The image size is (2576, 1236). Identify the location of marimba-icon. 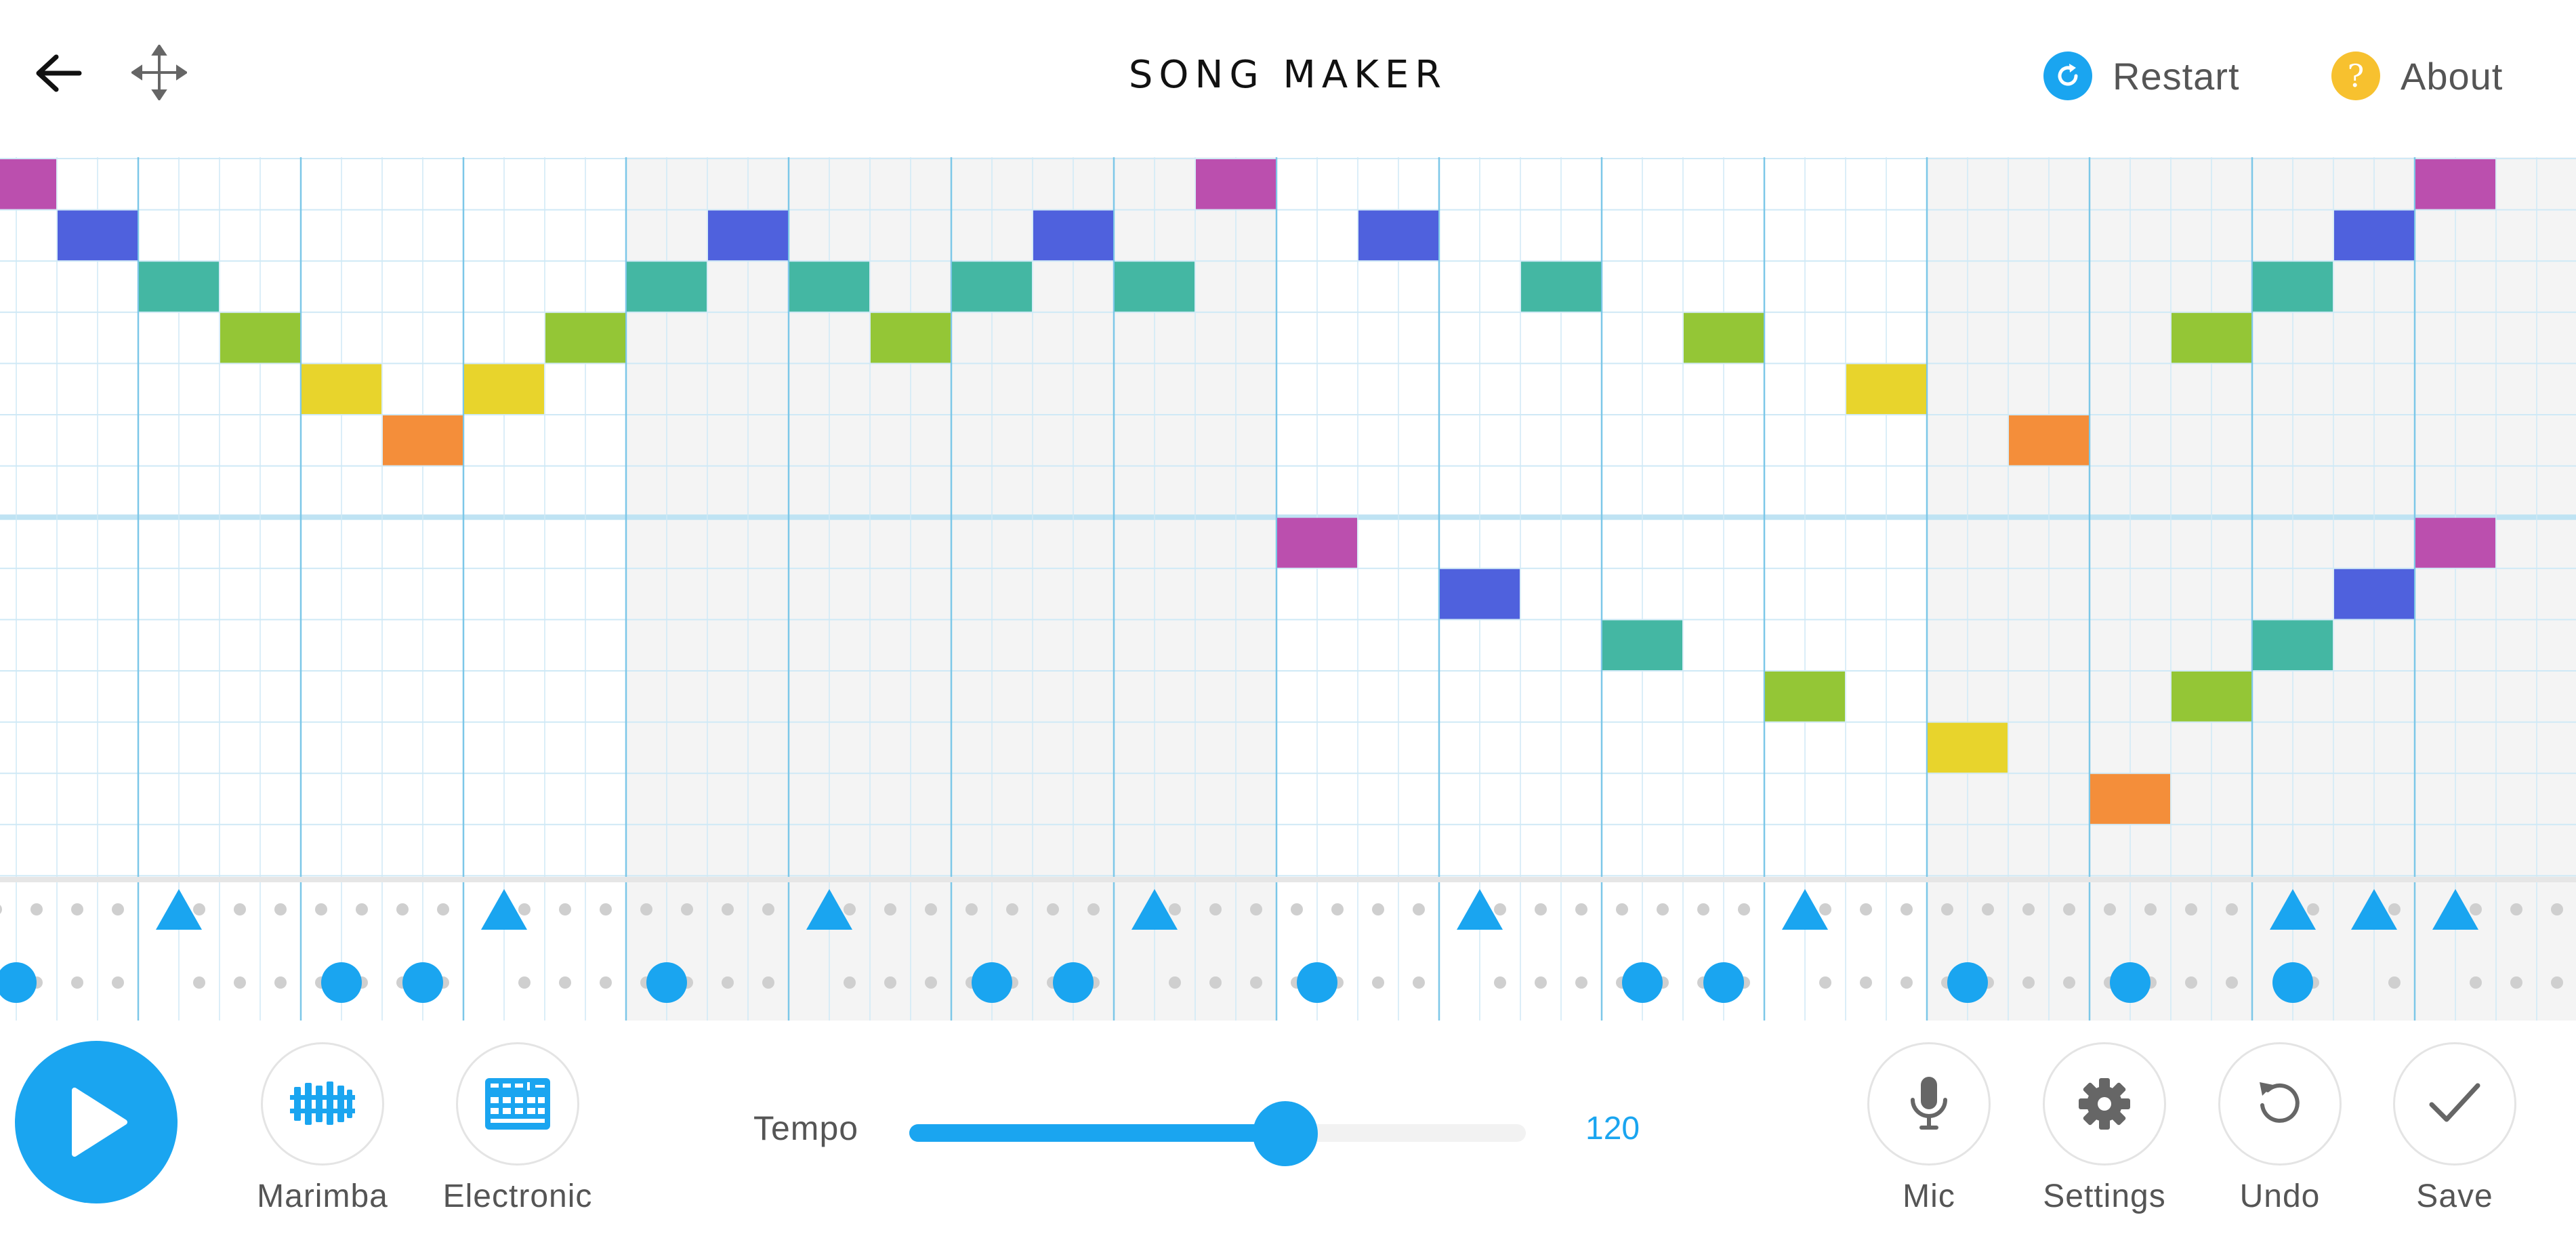
(322, 1103).